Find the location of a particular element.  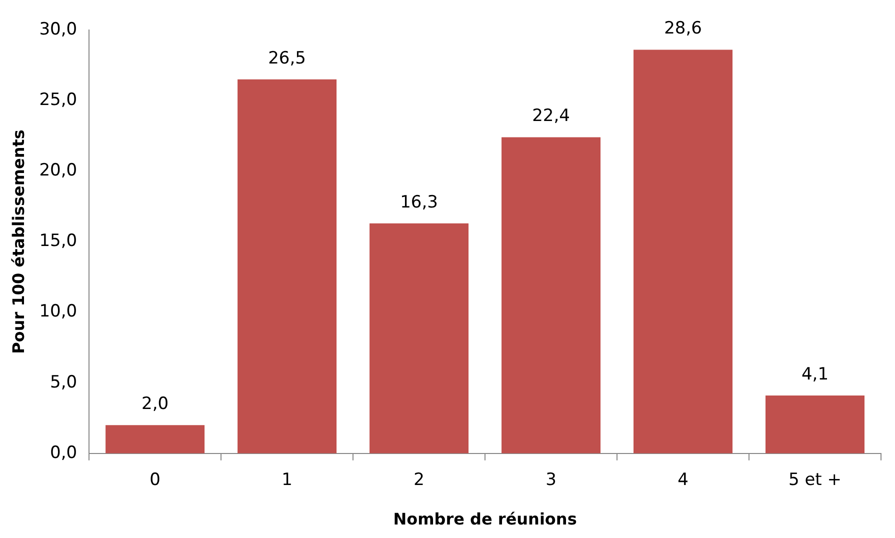

y-tick-label: 20,0 is located at coordinates (58, 170).